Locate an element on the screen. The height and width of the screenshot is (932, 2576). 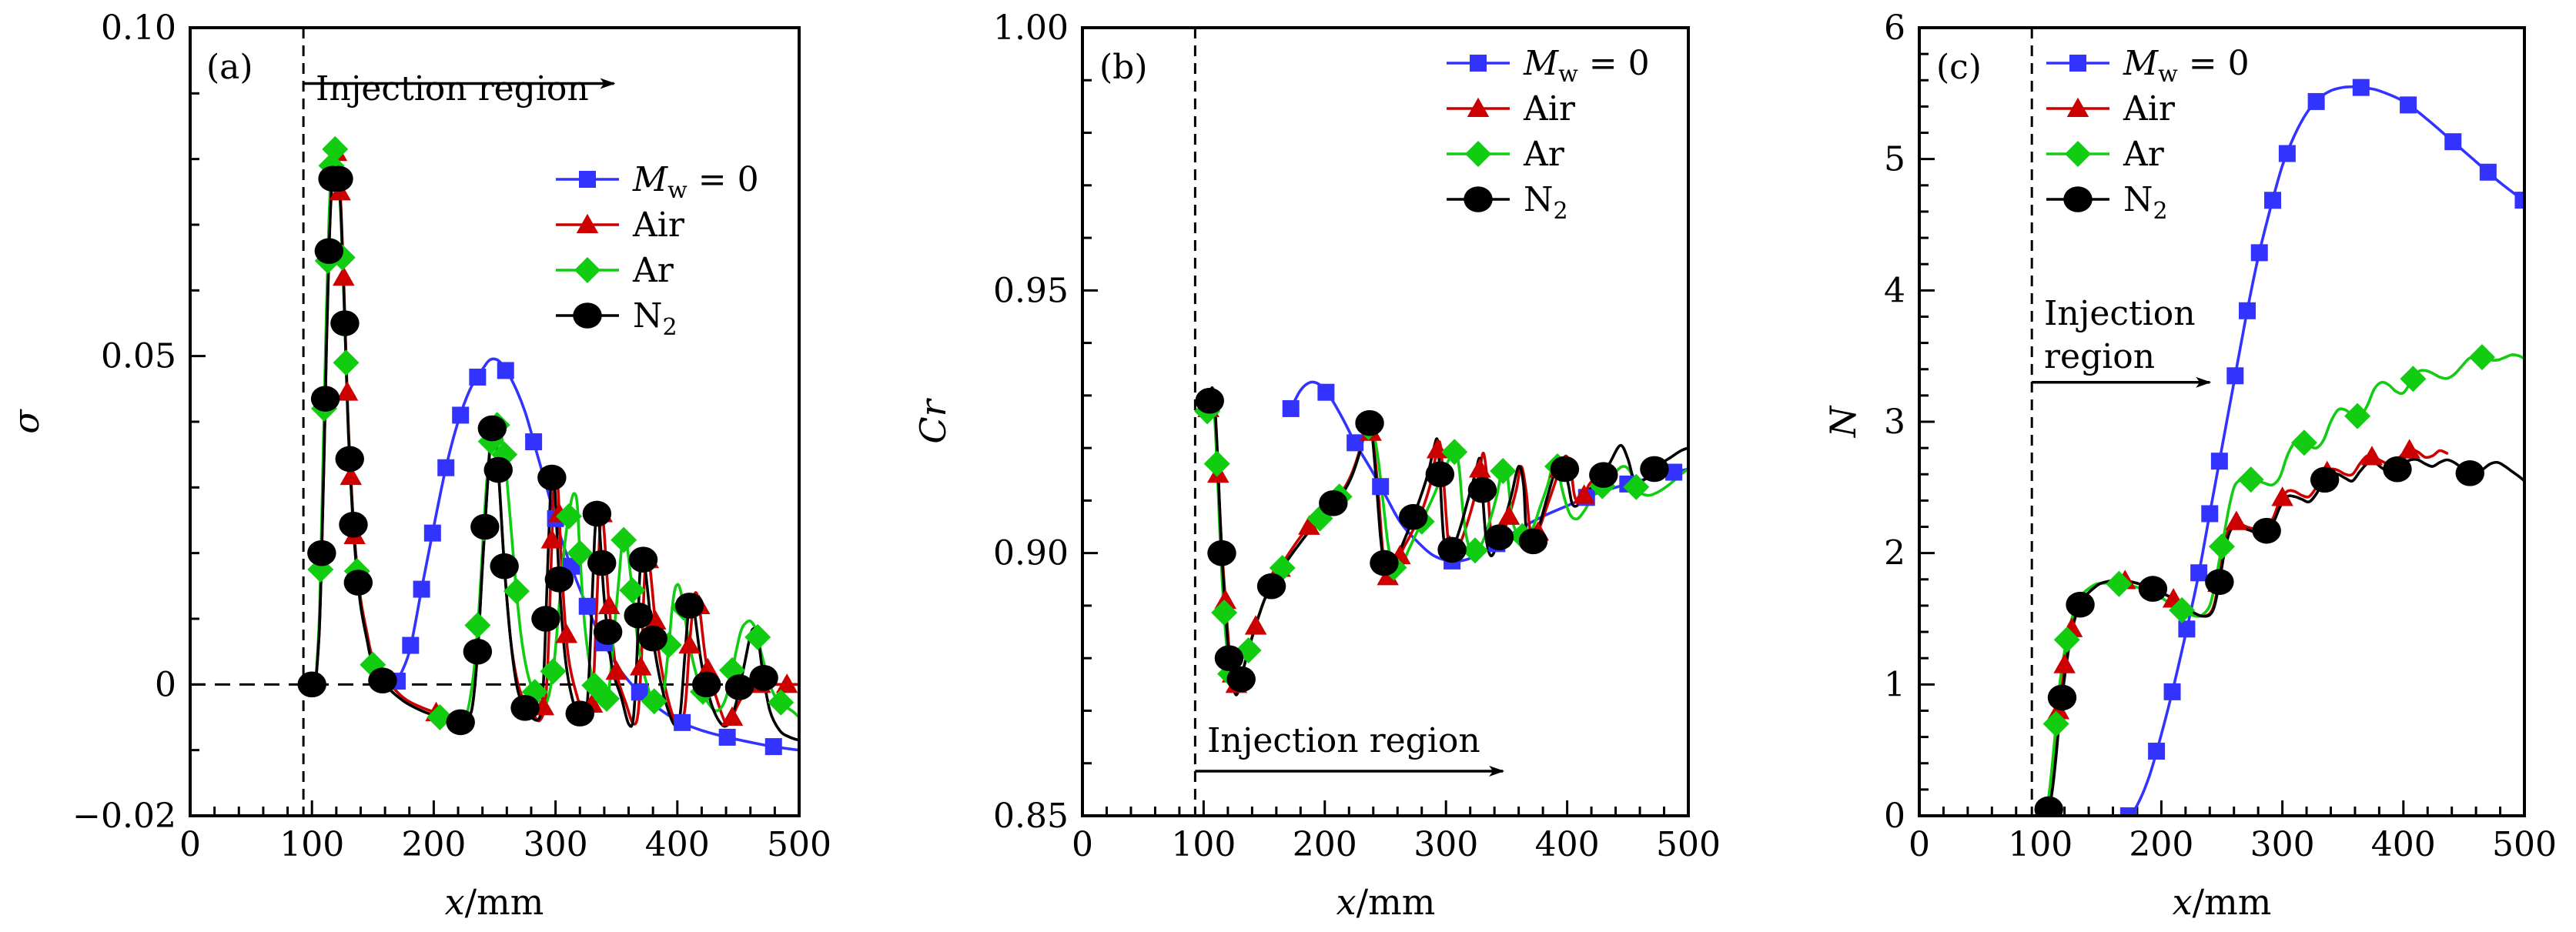
y-tick-label: 4 is located at coordinates (1895, 290).